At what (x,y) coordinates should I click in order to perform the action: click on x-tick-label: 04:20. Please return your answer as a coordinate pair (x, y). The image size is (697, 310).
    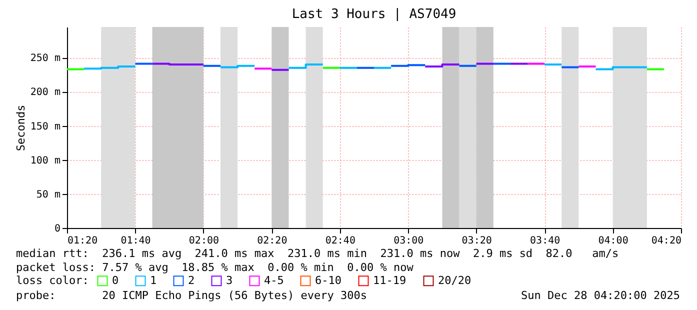
    Looking at the image, I should click on (666, 241).